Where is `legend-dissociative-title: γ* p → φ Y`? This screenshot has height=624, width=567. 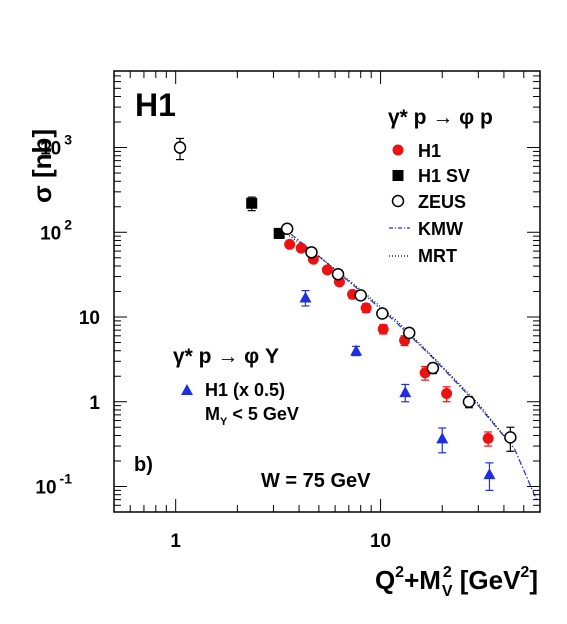
legend-dissociative-title: γ* p → φ Y is located at coordinates (226, 356).